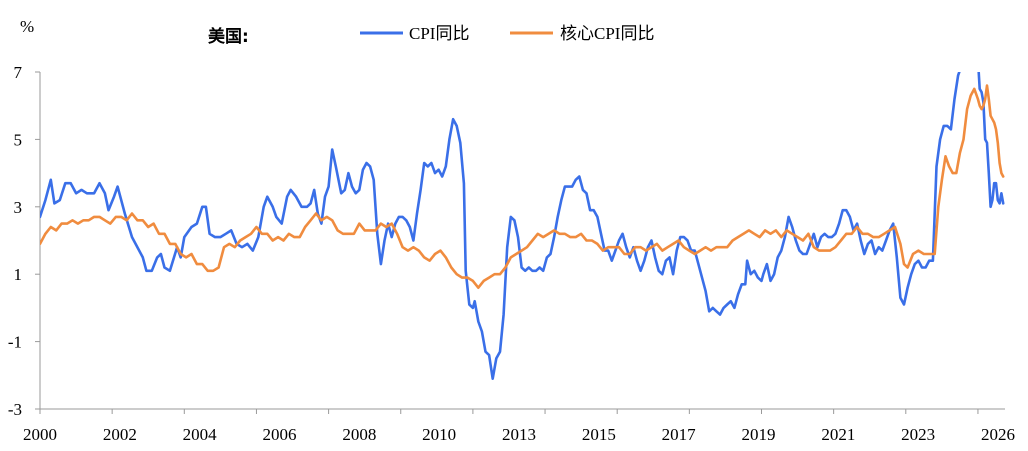 This screenshot has height=451, width=1028. Describe the element at coordinates (18, 274) in the screenshot. I see `y-tick-label: 1` at that location.